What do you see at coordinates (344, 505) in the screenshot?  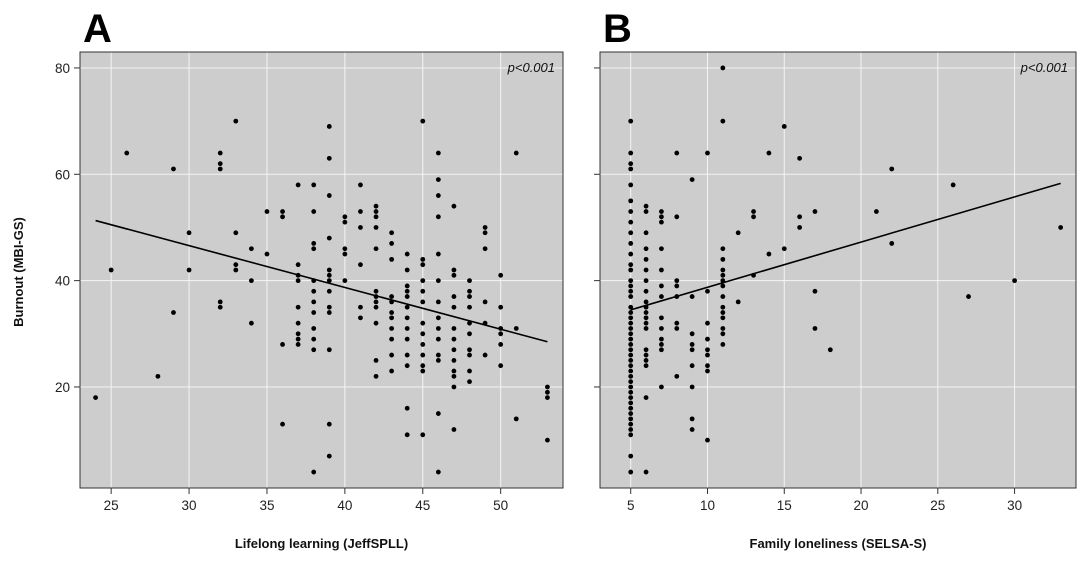 I see `x-tick-label: 40` at bounding box center [344, 505].